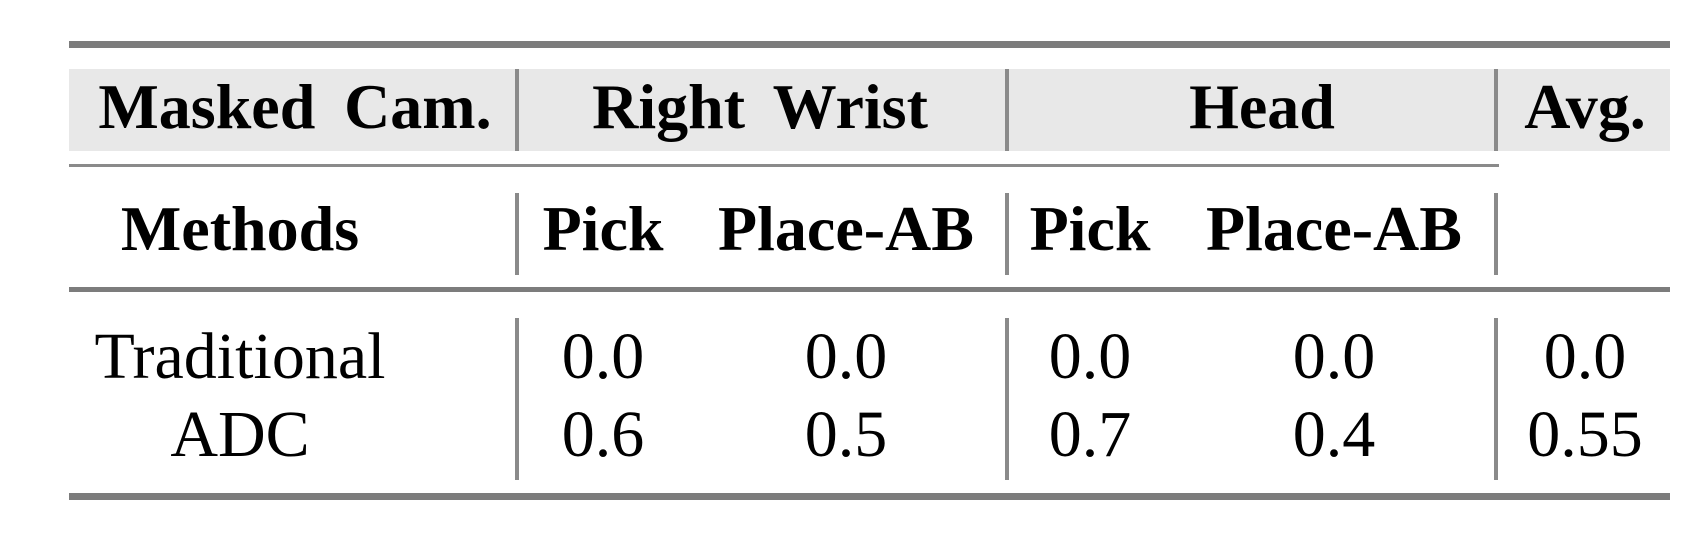 The image size is (1698, 536). What do you see at coordinates (1090, 356) in the screenshot?
I see `row-traditional-head-pick: 0.0` at bounding box center [1090, 356].